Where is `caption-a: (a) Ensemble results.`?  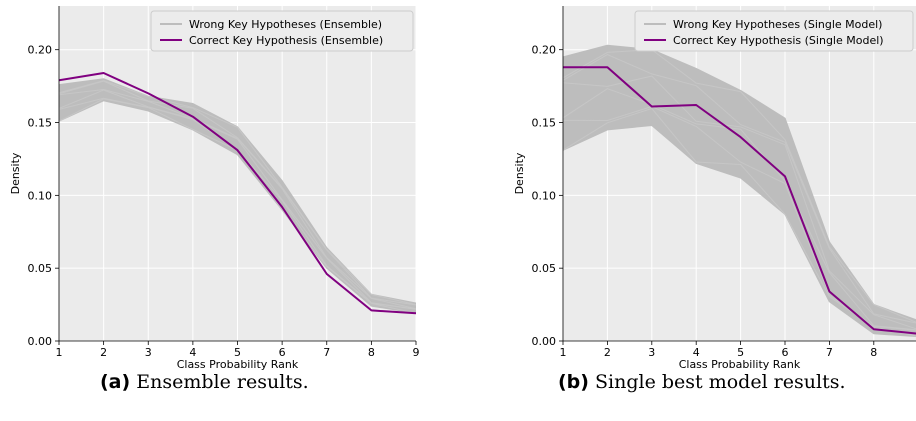 caption-a: (a) Ensemble results. is located at coordinates (204, 382).